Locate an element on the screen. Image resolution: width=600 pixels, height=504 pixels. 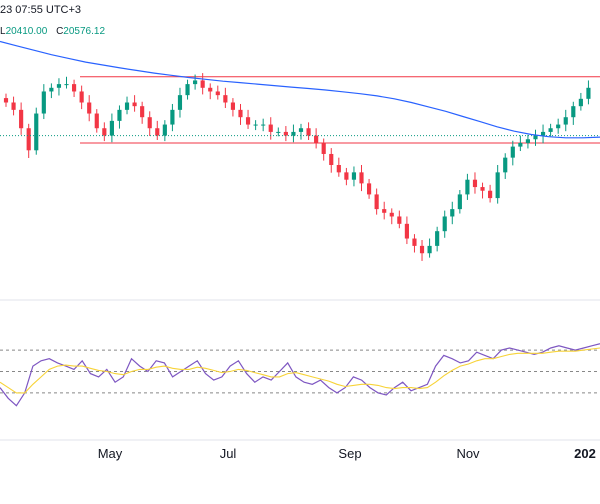
header-timestamp: 23 07:55 UTC+3 is located at coordinates (40, 10).